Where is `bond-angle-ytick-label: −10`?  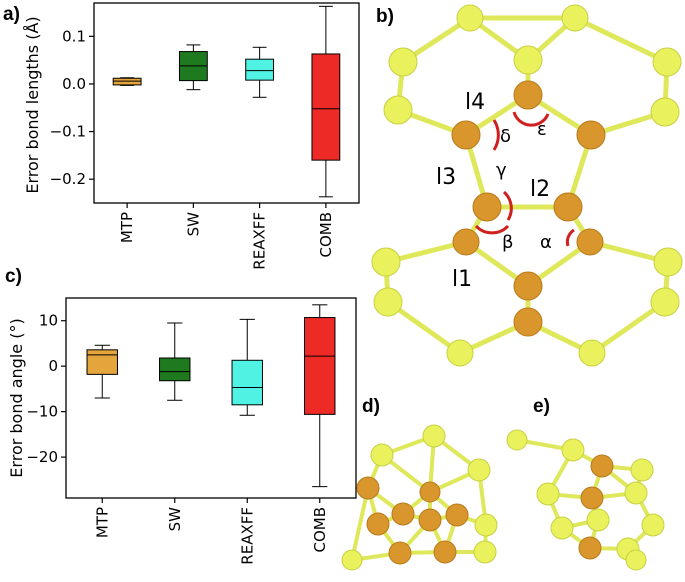
bond-angle-ytick-label: −10 is located at coordinates (42, 412).